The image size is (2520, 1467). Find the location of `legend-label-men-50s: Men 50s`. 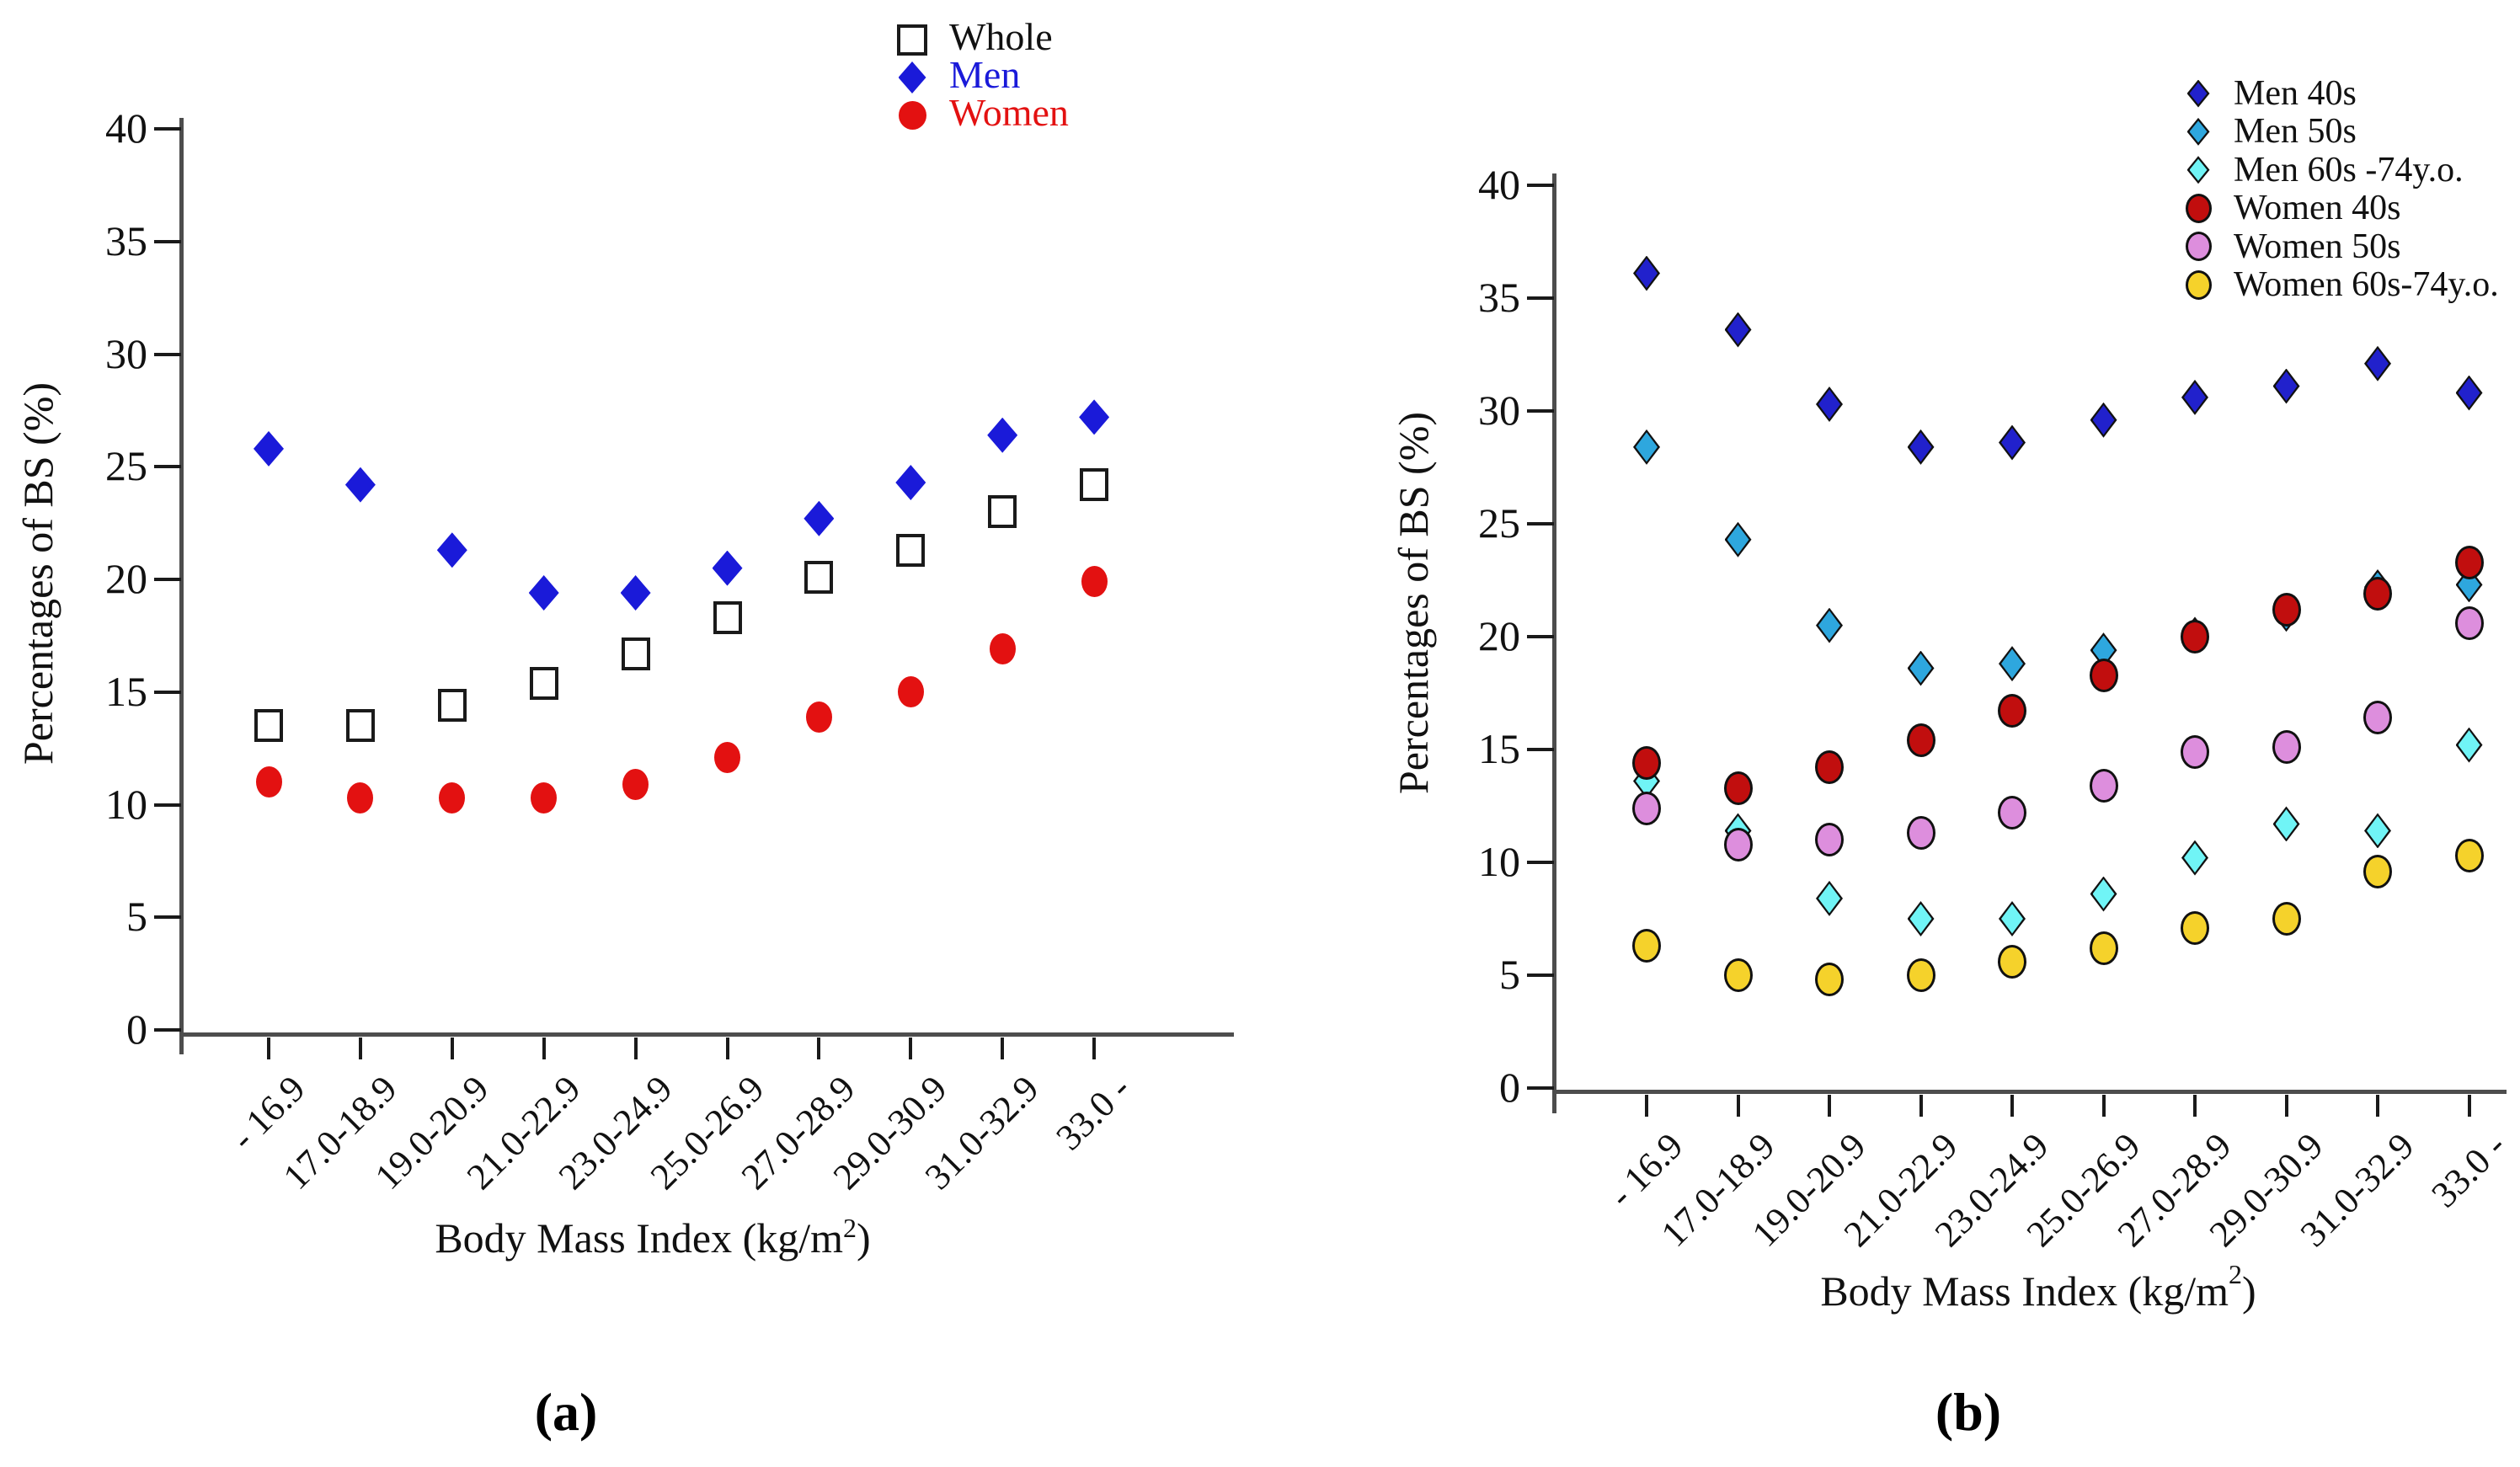

legend-label-men-50s: Men 50s is located at coordinates (2295, 132).